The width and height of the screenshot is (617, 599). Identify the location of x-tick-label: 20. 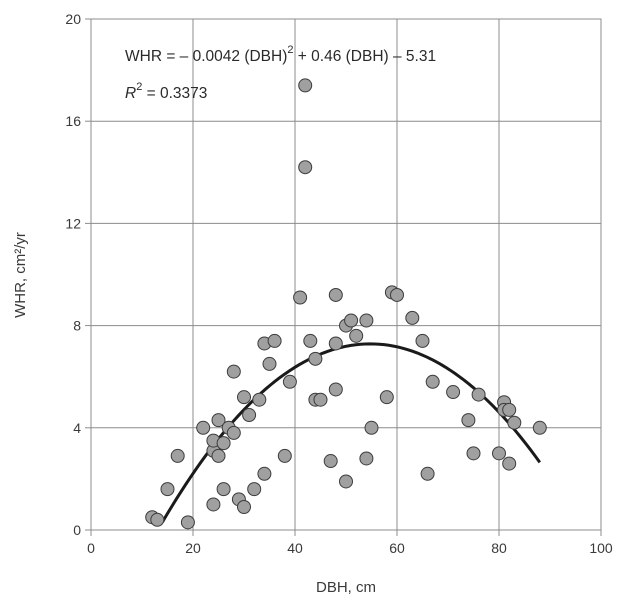
(193, 548).